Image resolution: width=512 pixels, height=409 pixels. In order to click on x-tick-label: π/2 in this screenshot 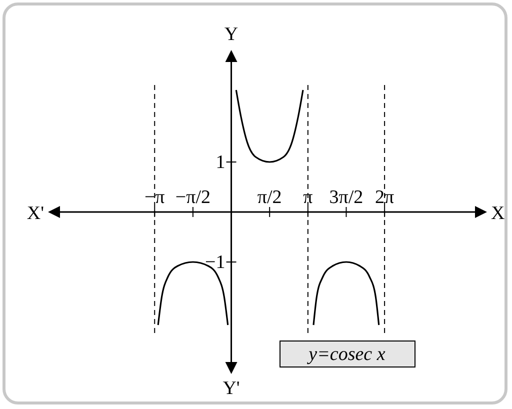, I will do `click(269, 197)`.